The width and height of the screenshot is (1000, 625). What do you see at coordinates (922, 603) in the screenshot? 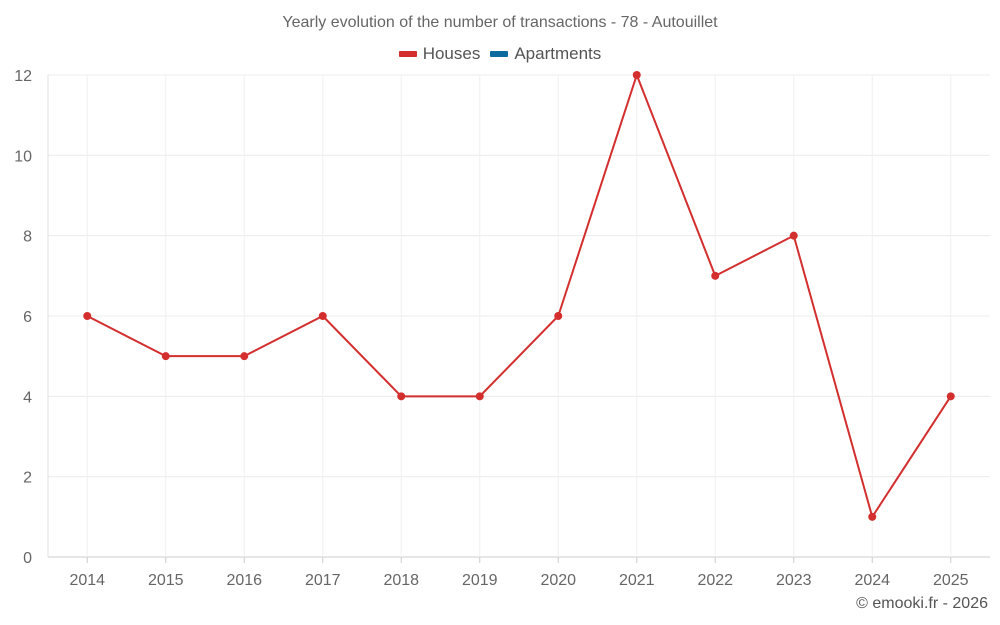
I see `credit-text: © emooki.fr - 2026` at bounding box center [922, 603].